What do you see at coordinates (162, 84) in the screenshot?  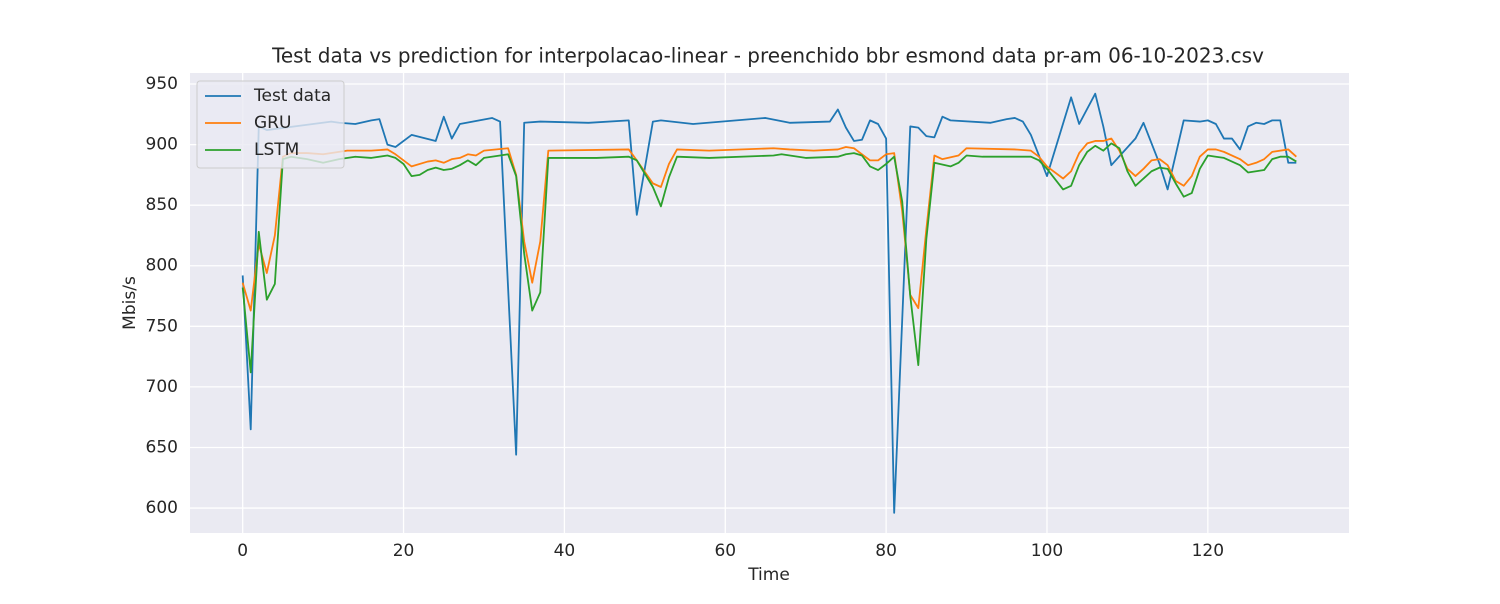 I see `y-tick-label: 950` at bounding box center [162, 84].